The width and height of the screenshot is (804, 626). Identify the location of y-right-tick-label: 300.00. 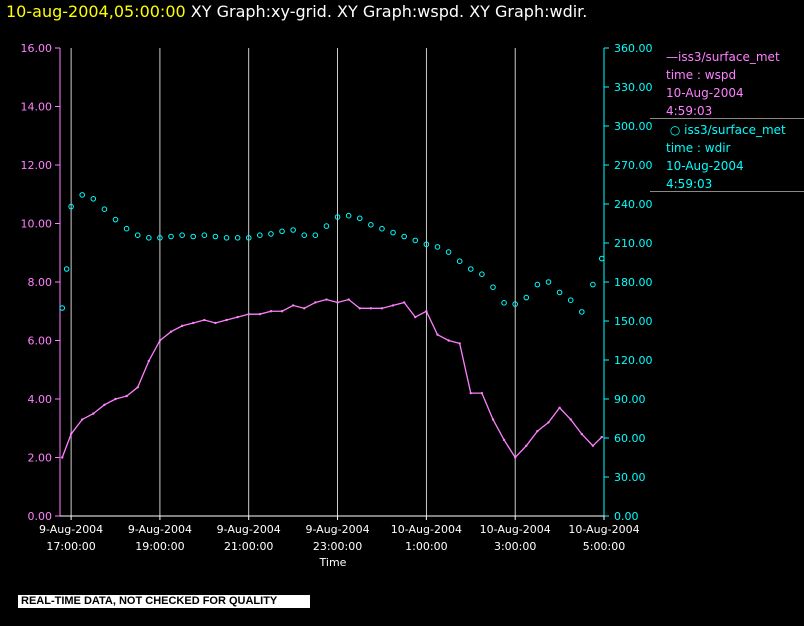
(633, 126).